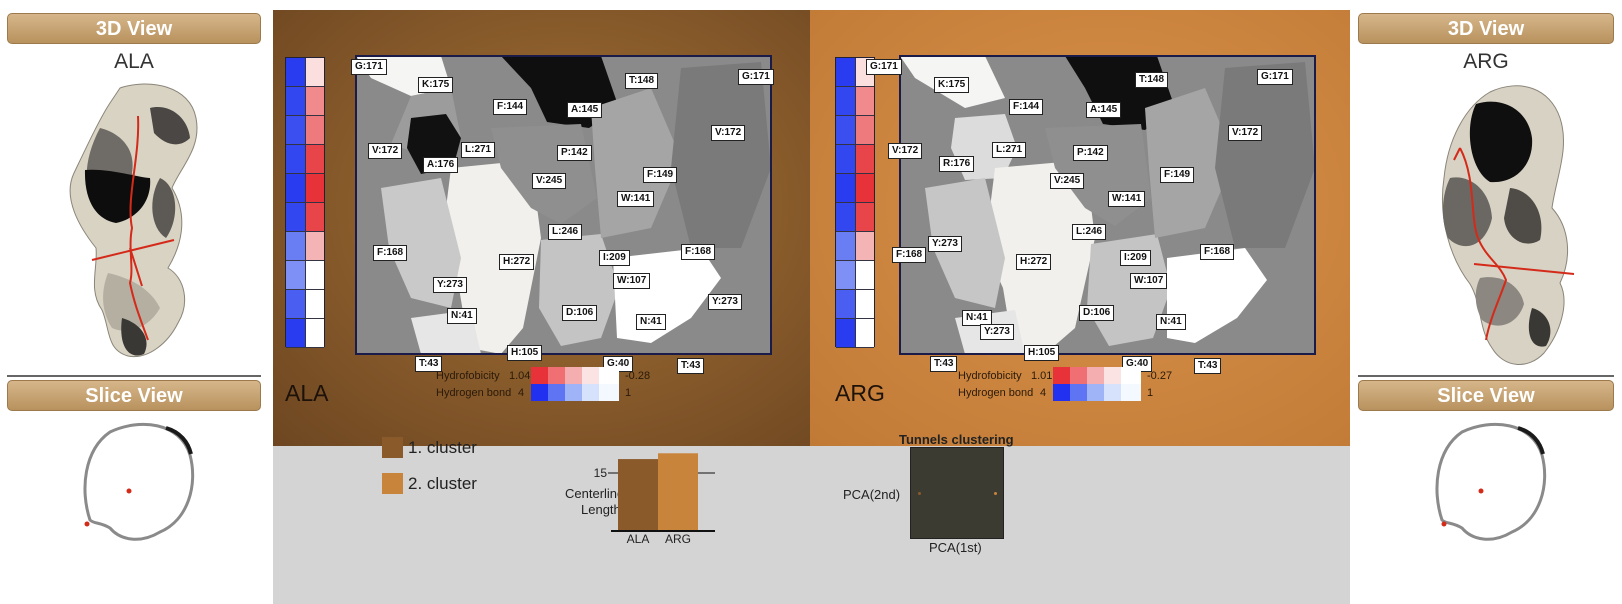 This screenshot has height=604, width=1622. Describe the element at coordinates (575, 375) in the screenshot. I see `ala-hydro-colorbar` at that location.